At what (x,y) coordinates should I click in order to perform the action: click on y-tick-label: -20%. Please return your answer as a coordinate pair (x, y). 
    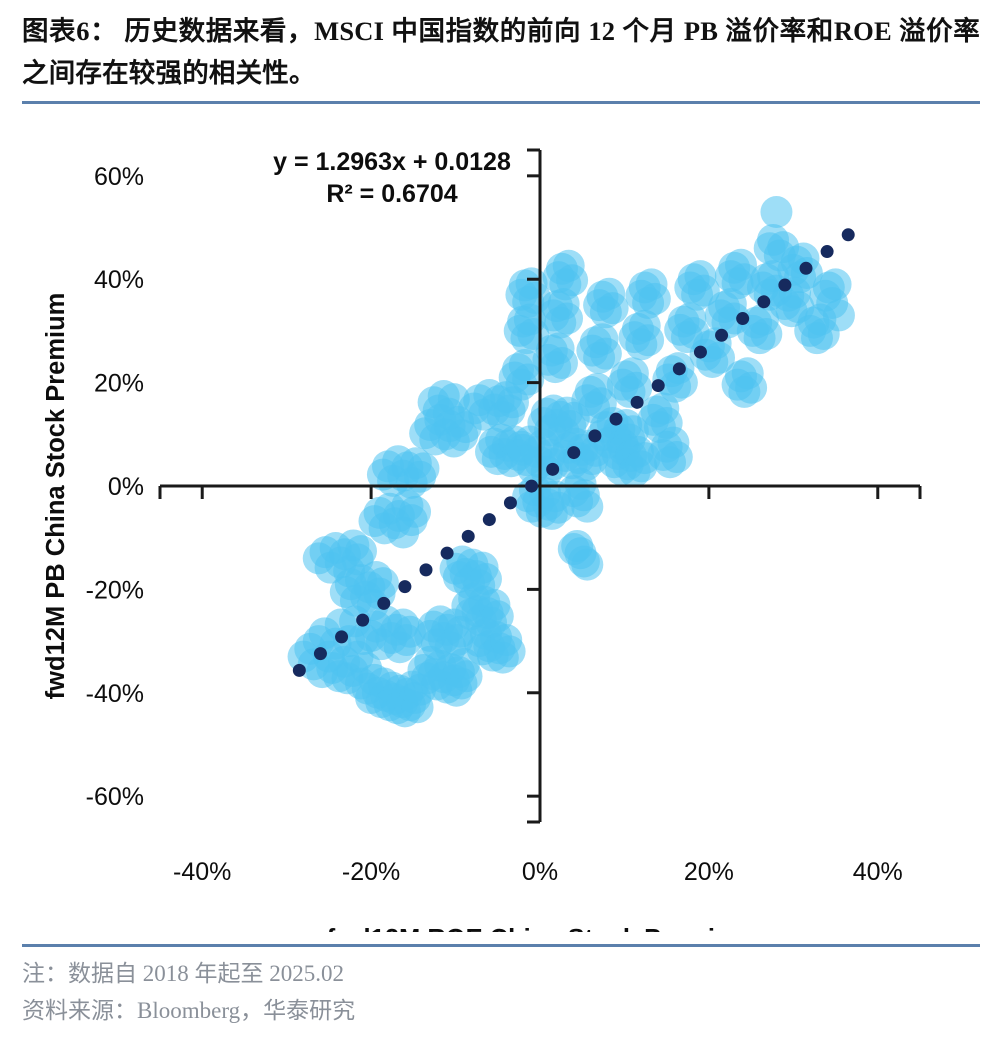
    Looking at the image, I should click on (115, 590).